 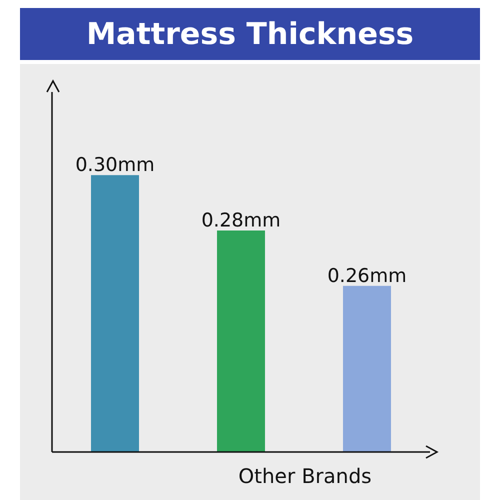 What do you see at coordinates (241, 220) in the screenshot?
I see `data-label: 0.28mm` at bounding box center [241, 220].